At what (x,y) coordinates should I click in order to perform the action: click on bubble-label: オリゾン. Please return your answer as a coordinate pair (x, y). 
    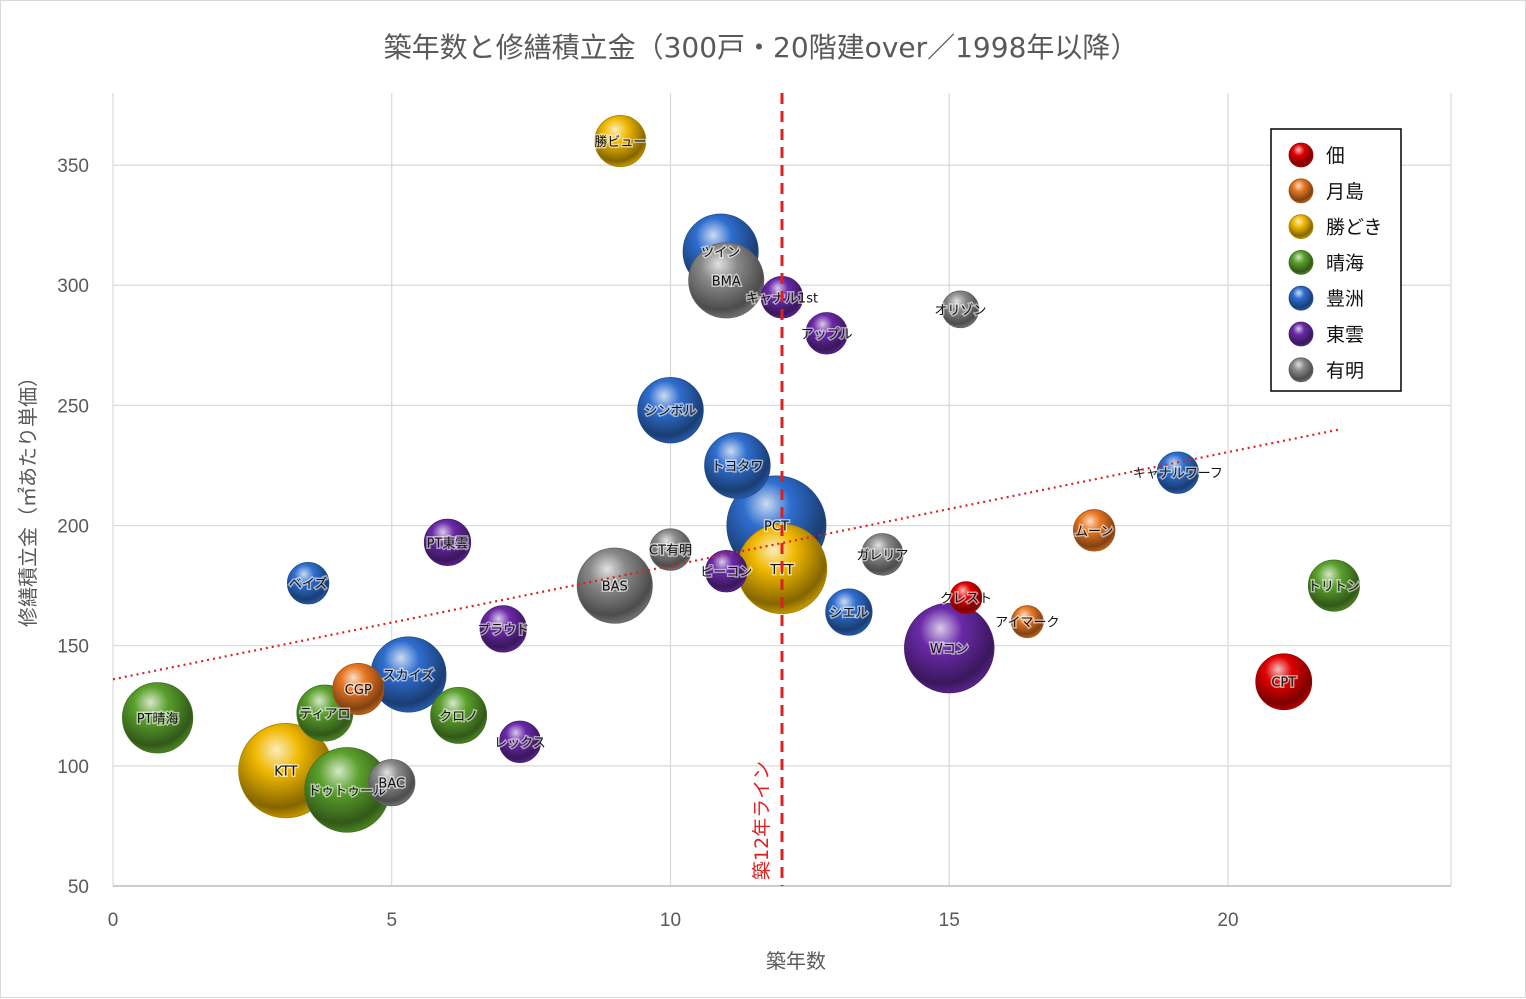
    Looking at the image, I should click on (960, 310).